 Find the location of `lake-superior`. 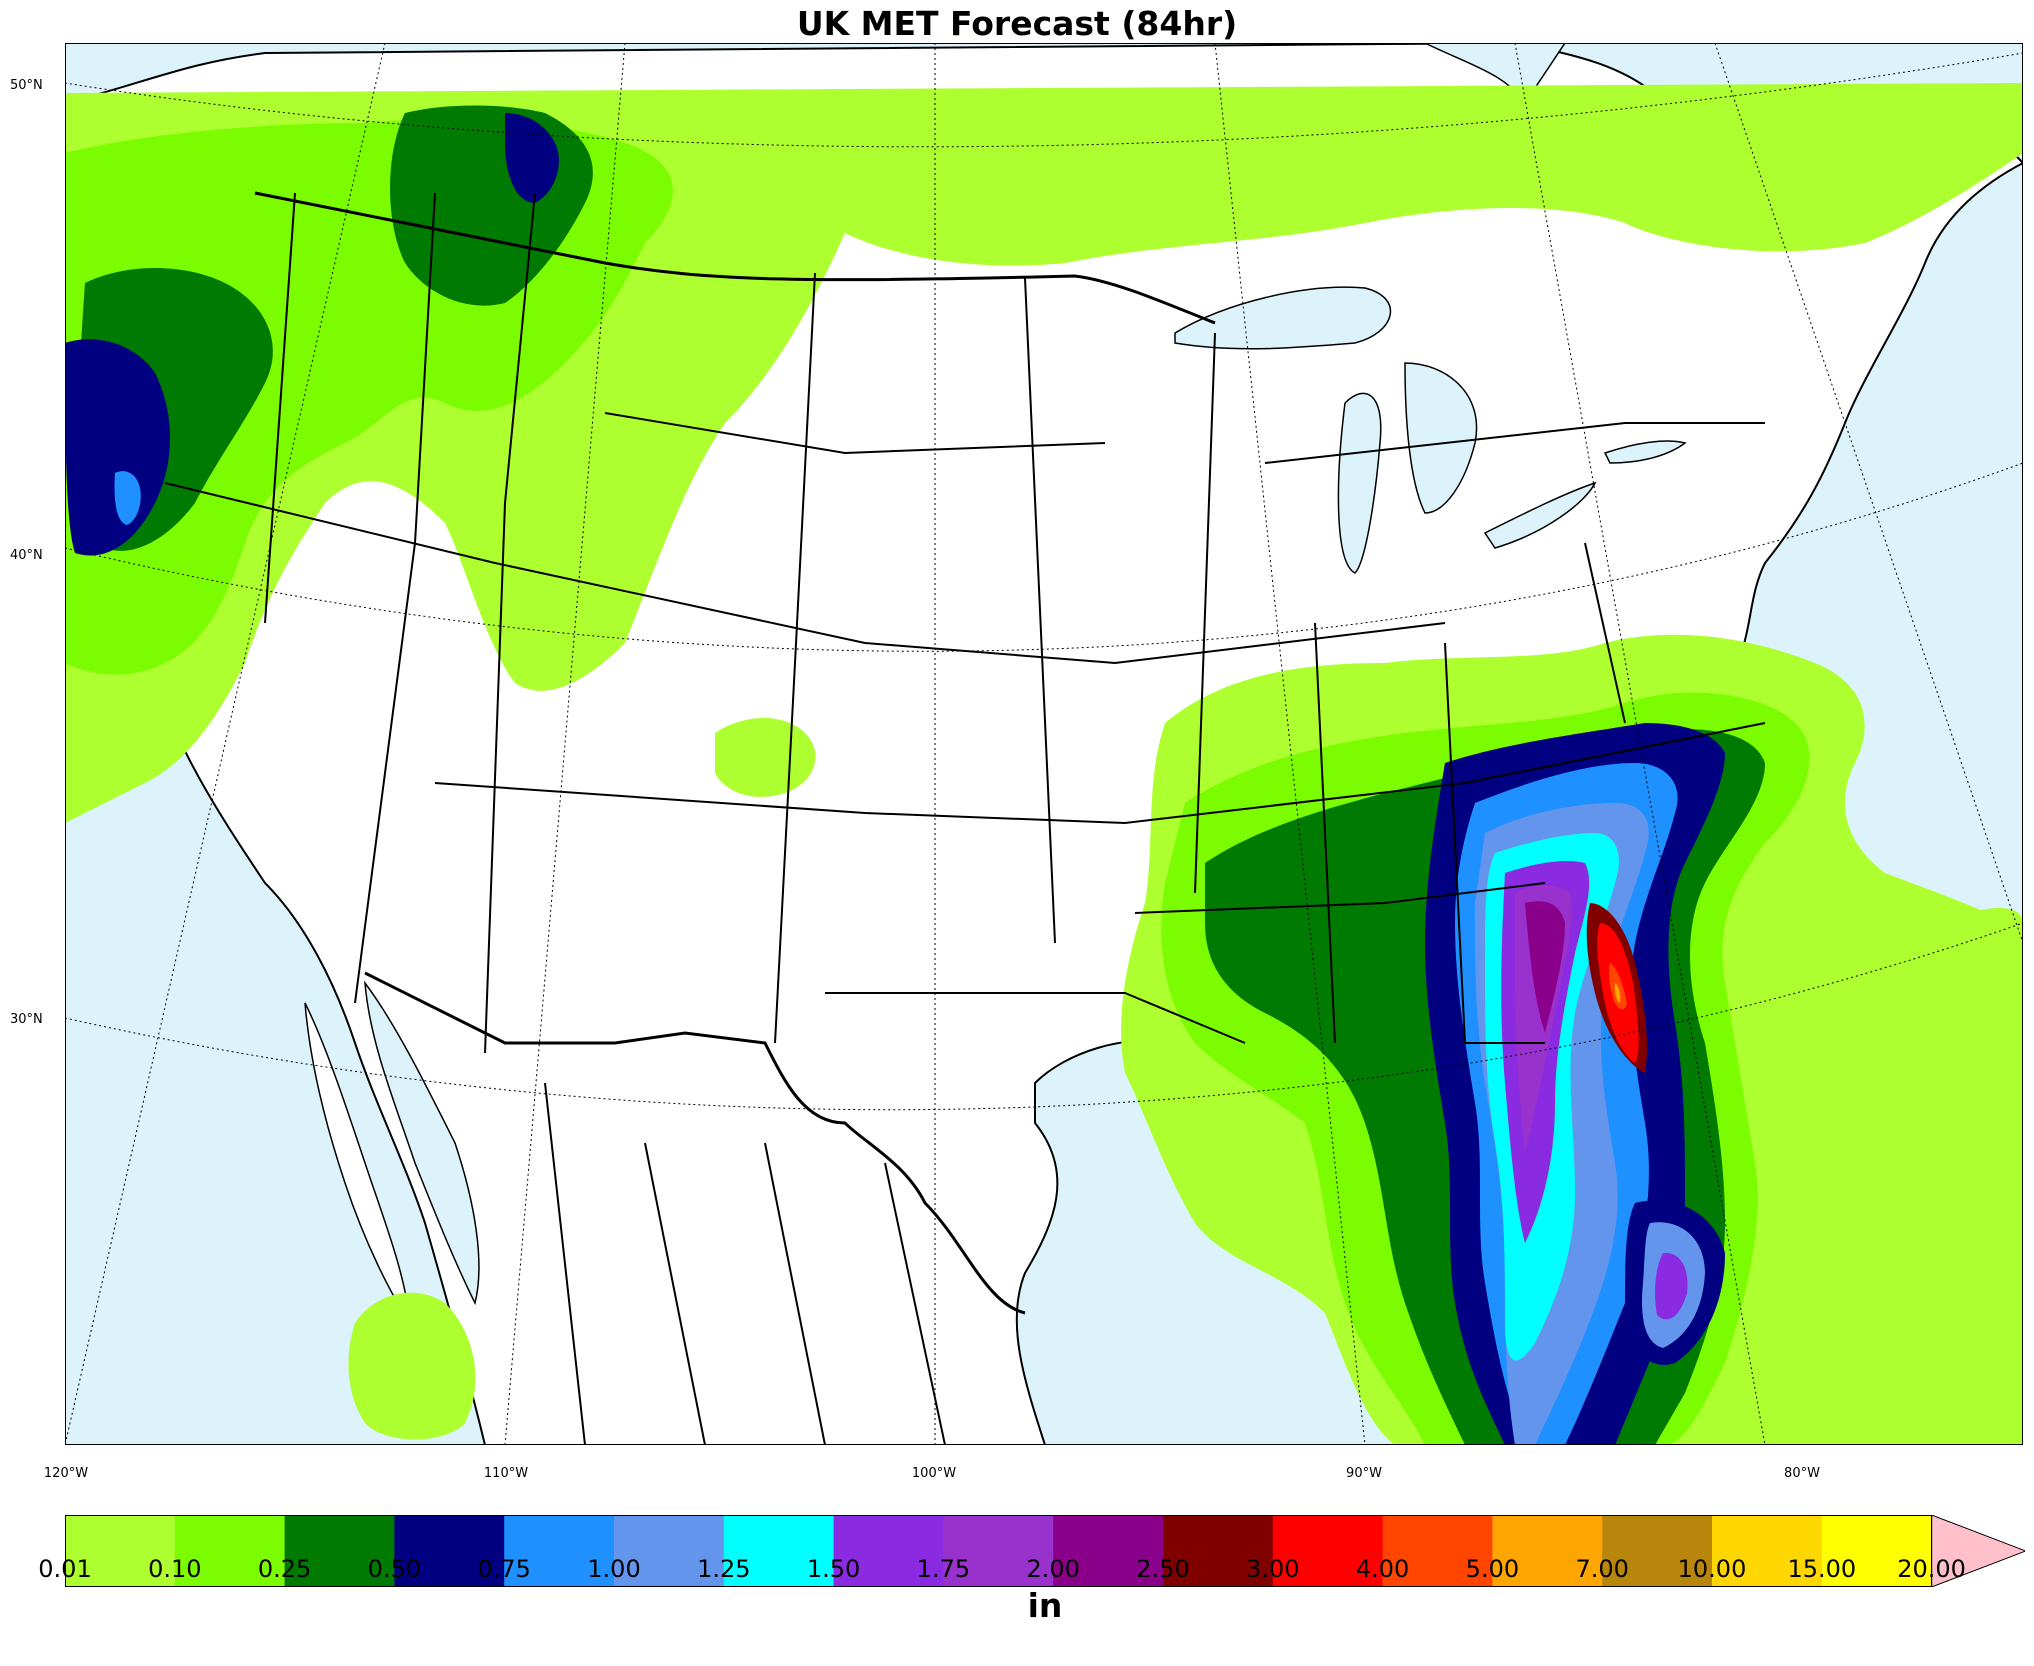

lake-superior is located at coordinates (1283, 318).